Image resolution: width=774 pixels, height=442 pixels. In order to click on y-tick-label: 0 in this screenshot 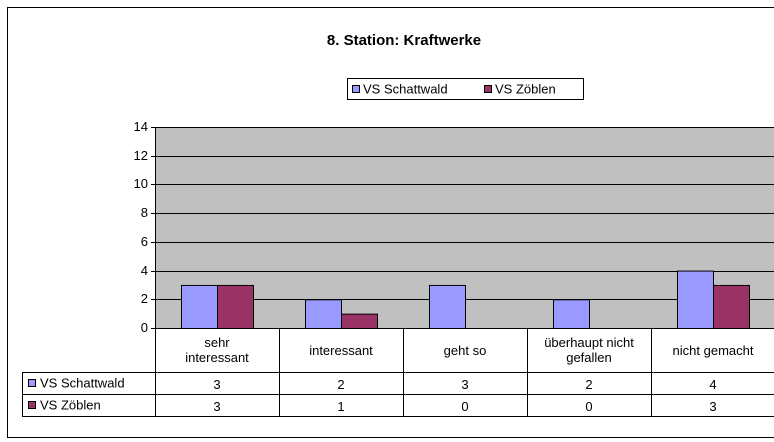, I will do `click(144, 327)`.